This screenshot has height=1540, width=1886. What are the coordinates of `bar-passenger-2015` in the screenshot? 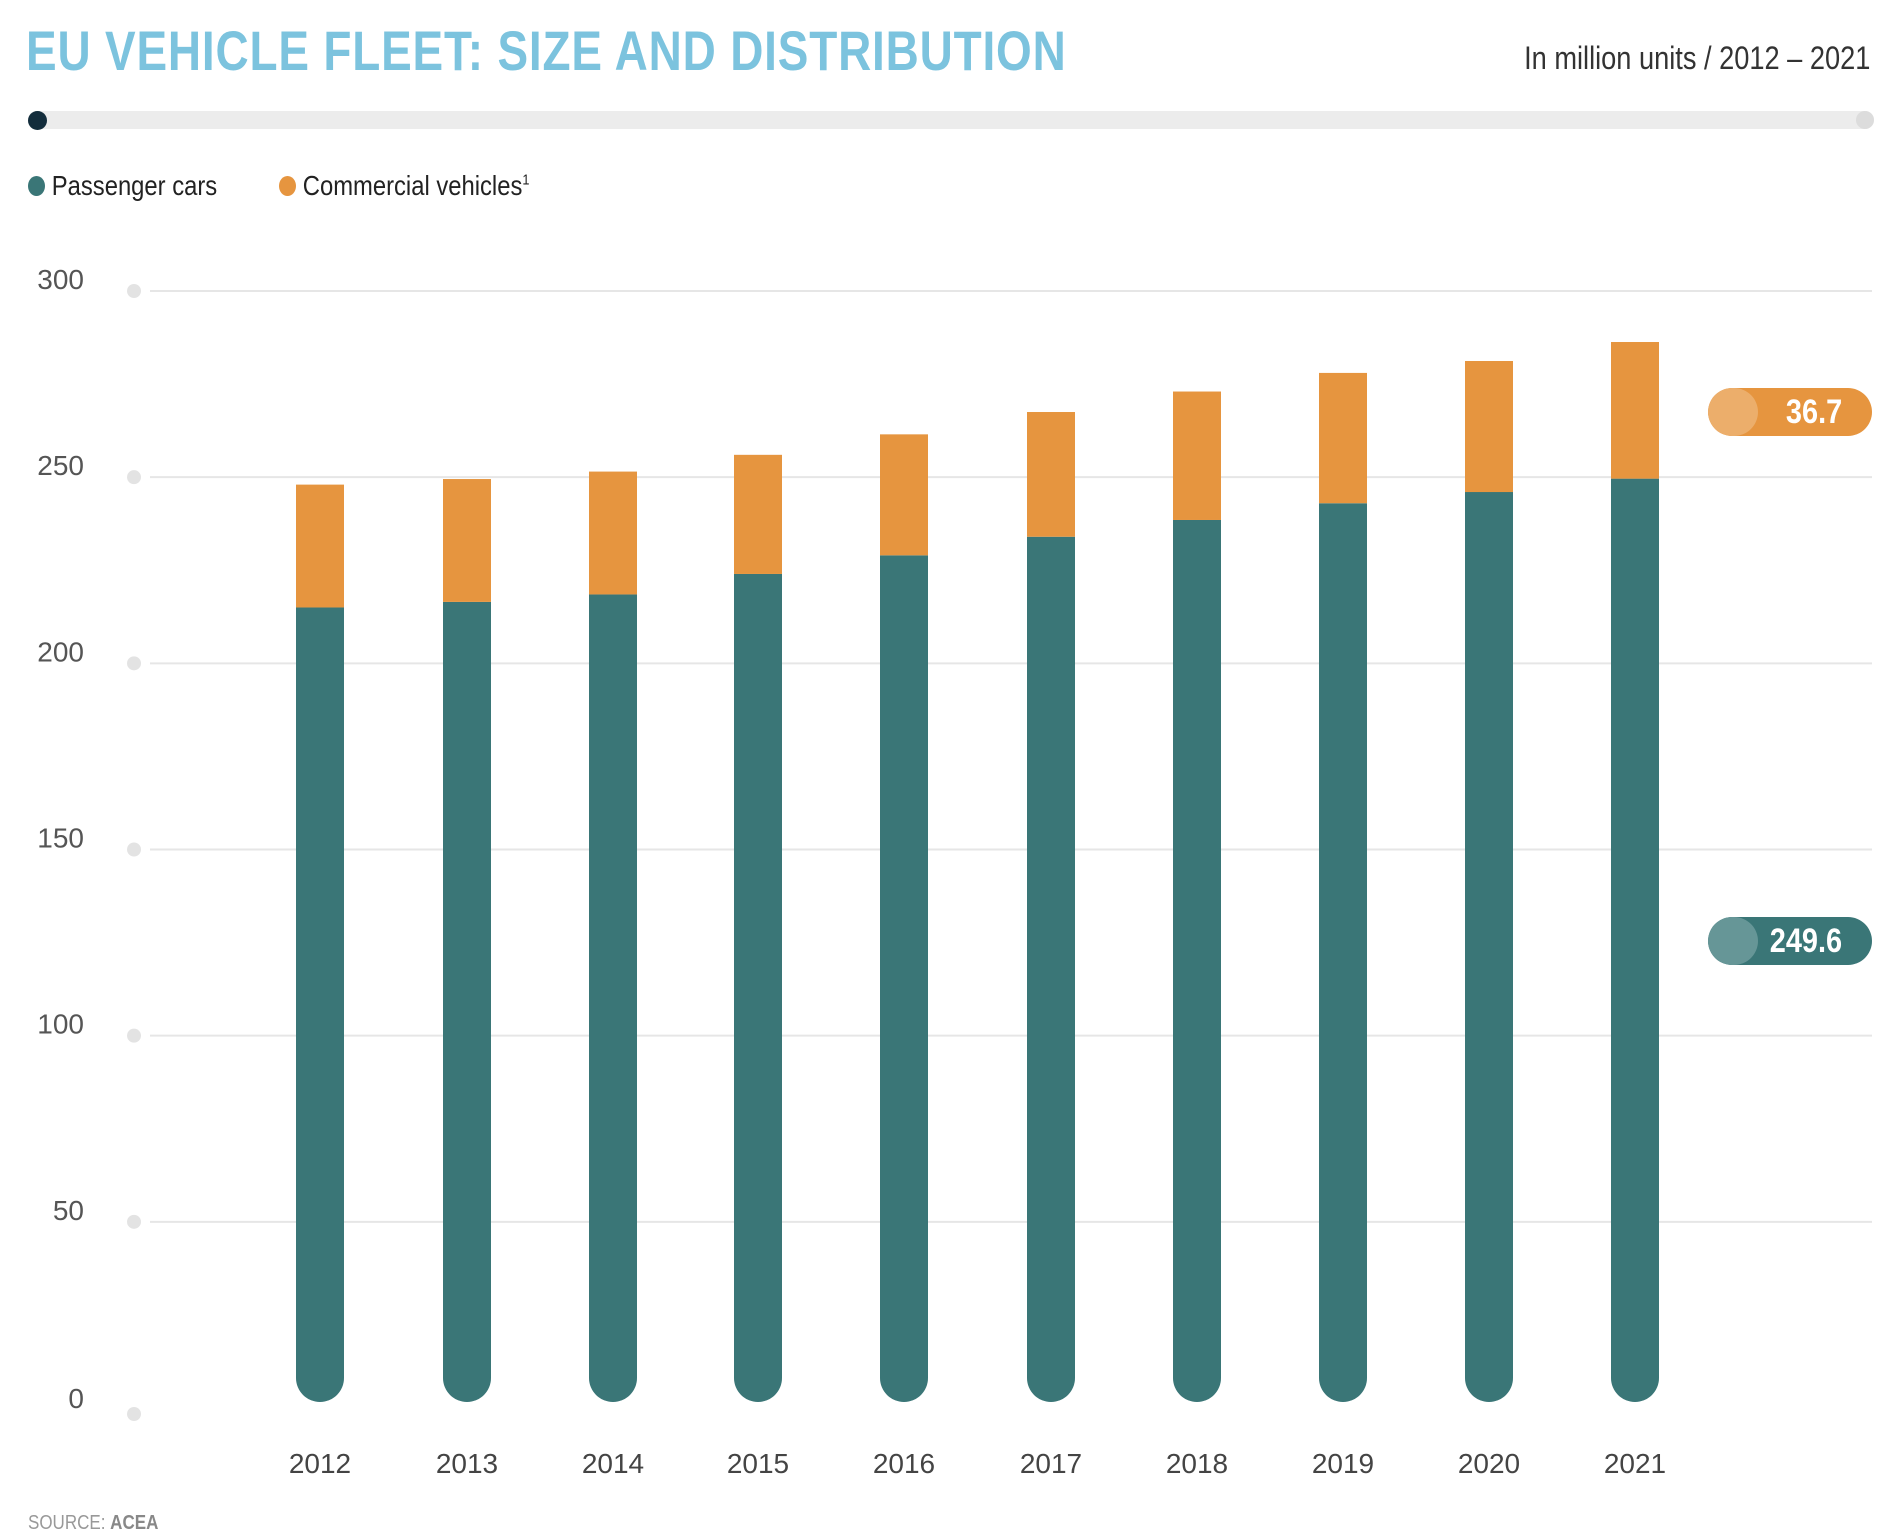 It's located at (758, 987).